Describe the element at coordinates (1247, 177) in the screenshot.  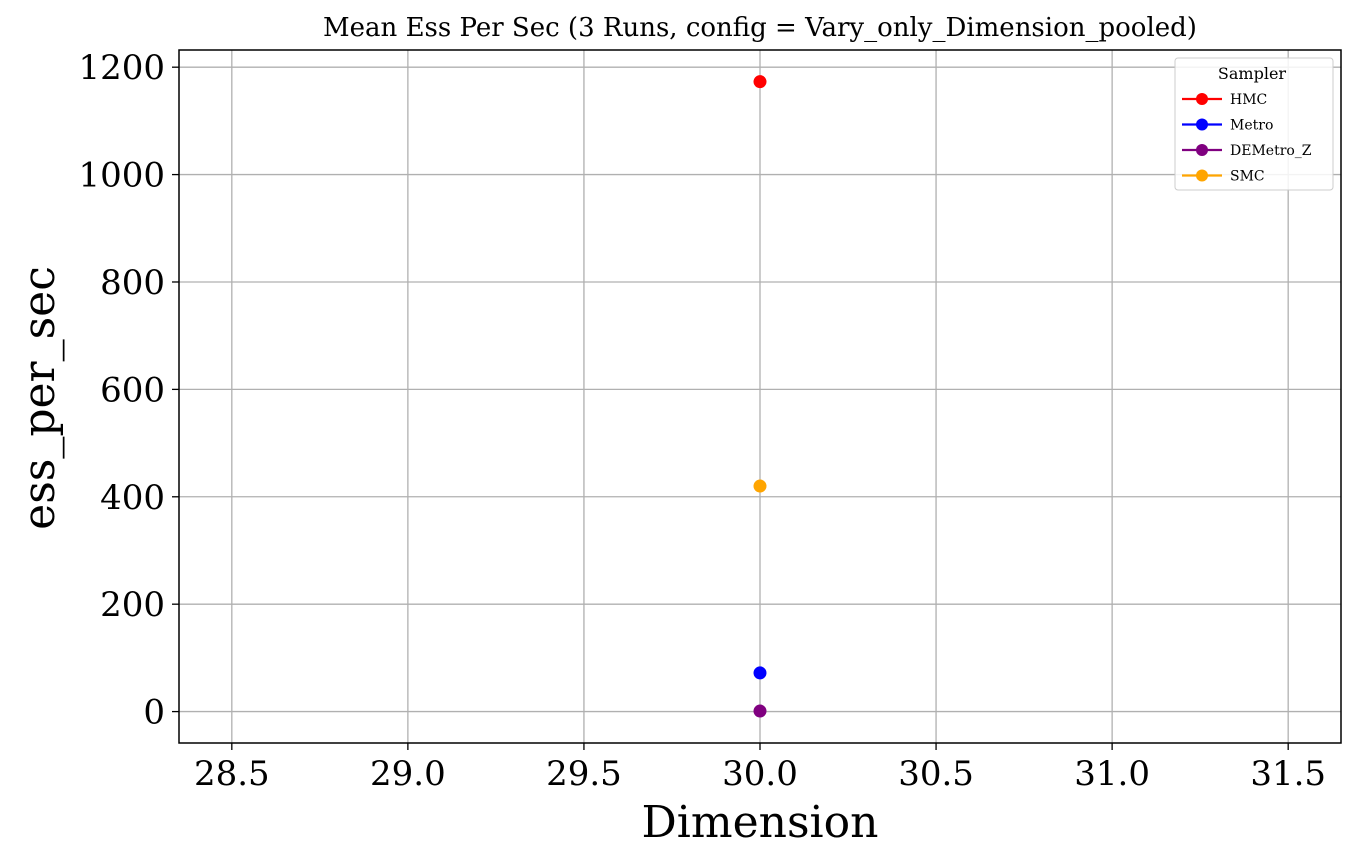
I see `legend-label: SMC` at that location.